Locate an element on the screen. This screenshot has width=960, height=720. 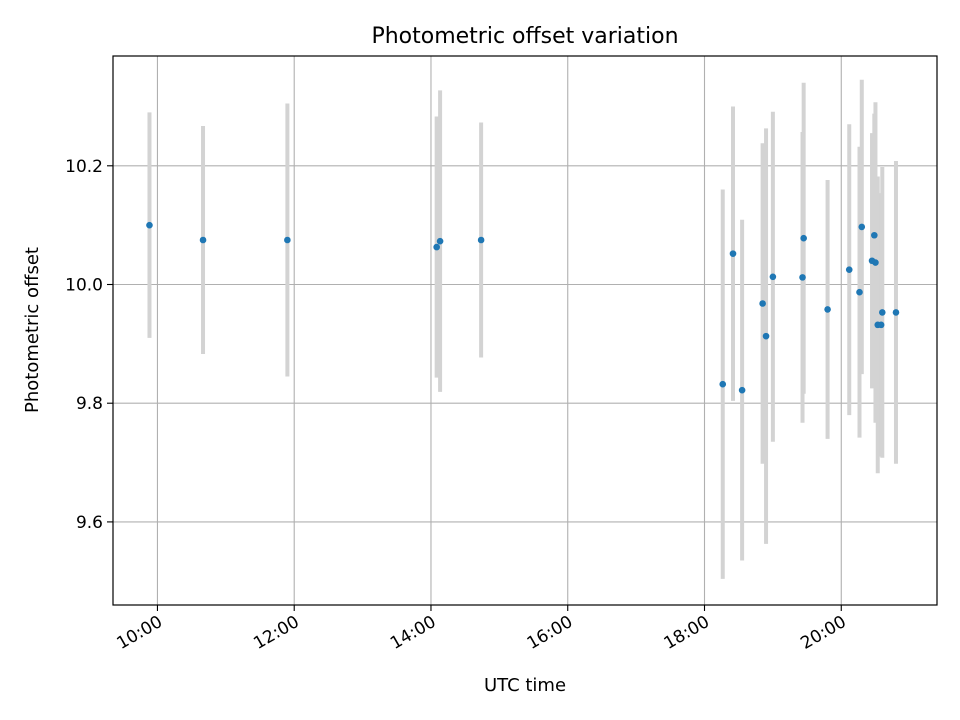
y-tick-label: 10.2 is located at coordinates (84, 167).